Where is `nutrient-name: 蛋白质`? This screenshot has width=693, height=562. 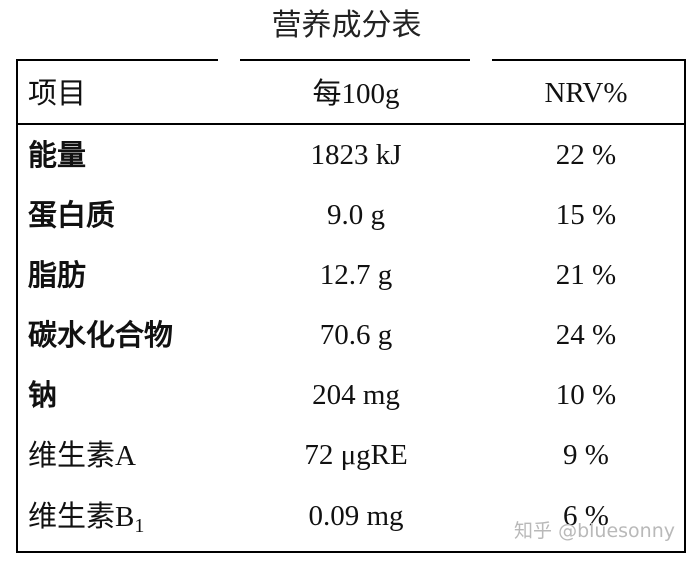 nutrient-name: 蛋白质 is located at coordinates (72, 215).